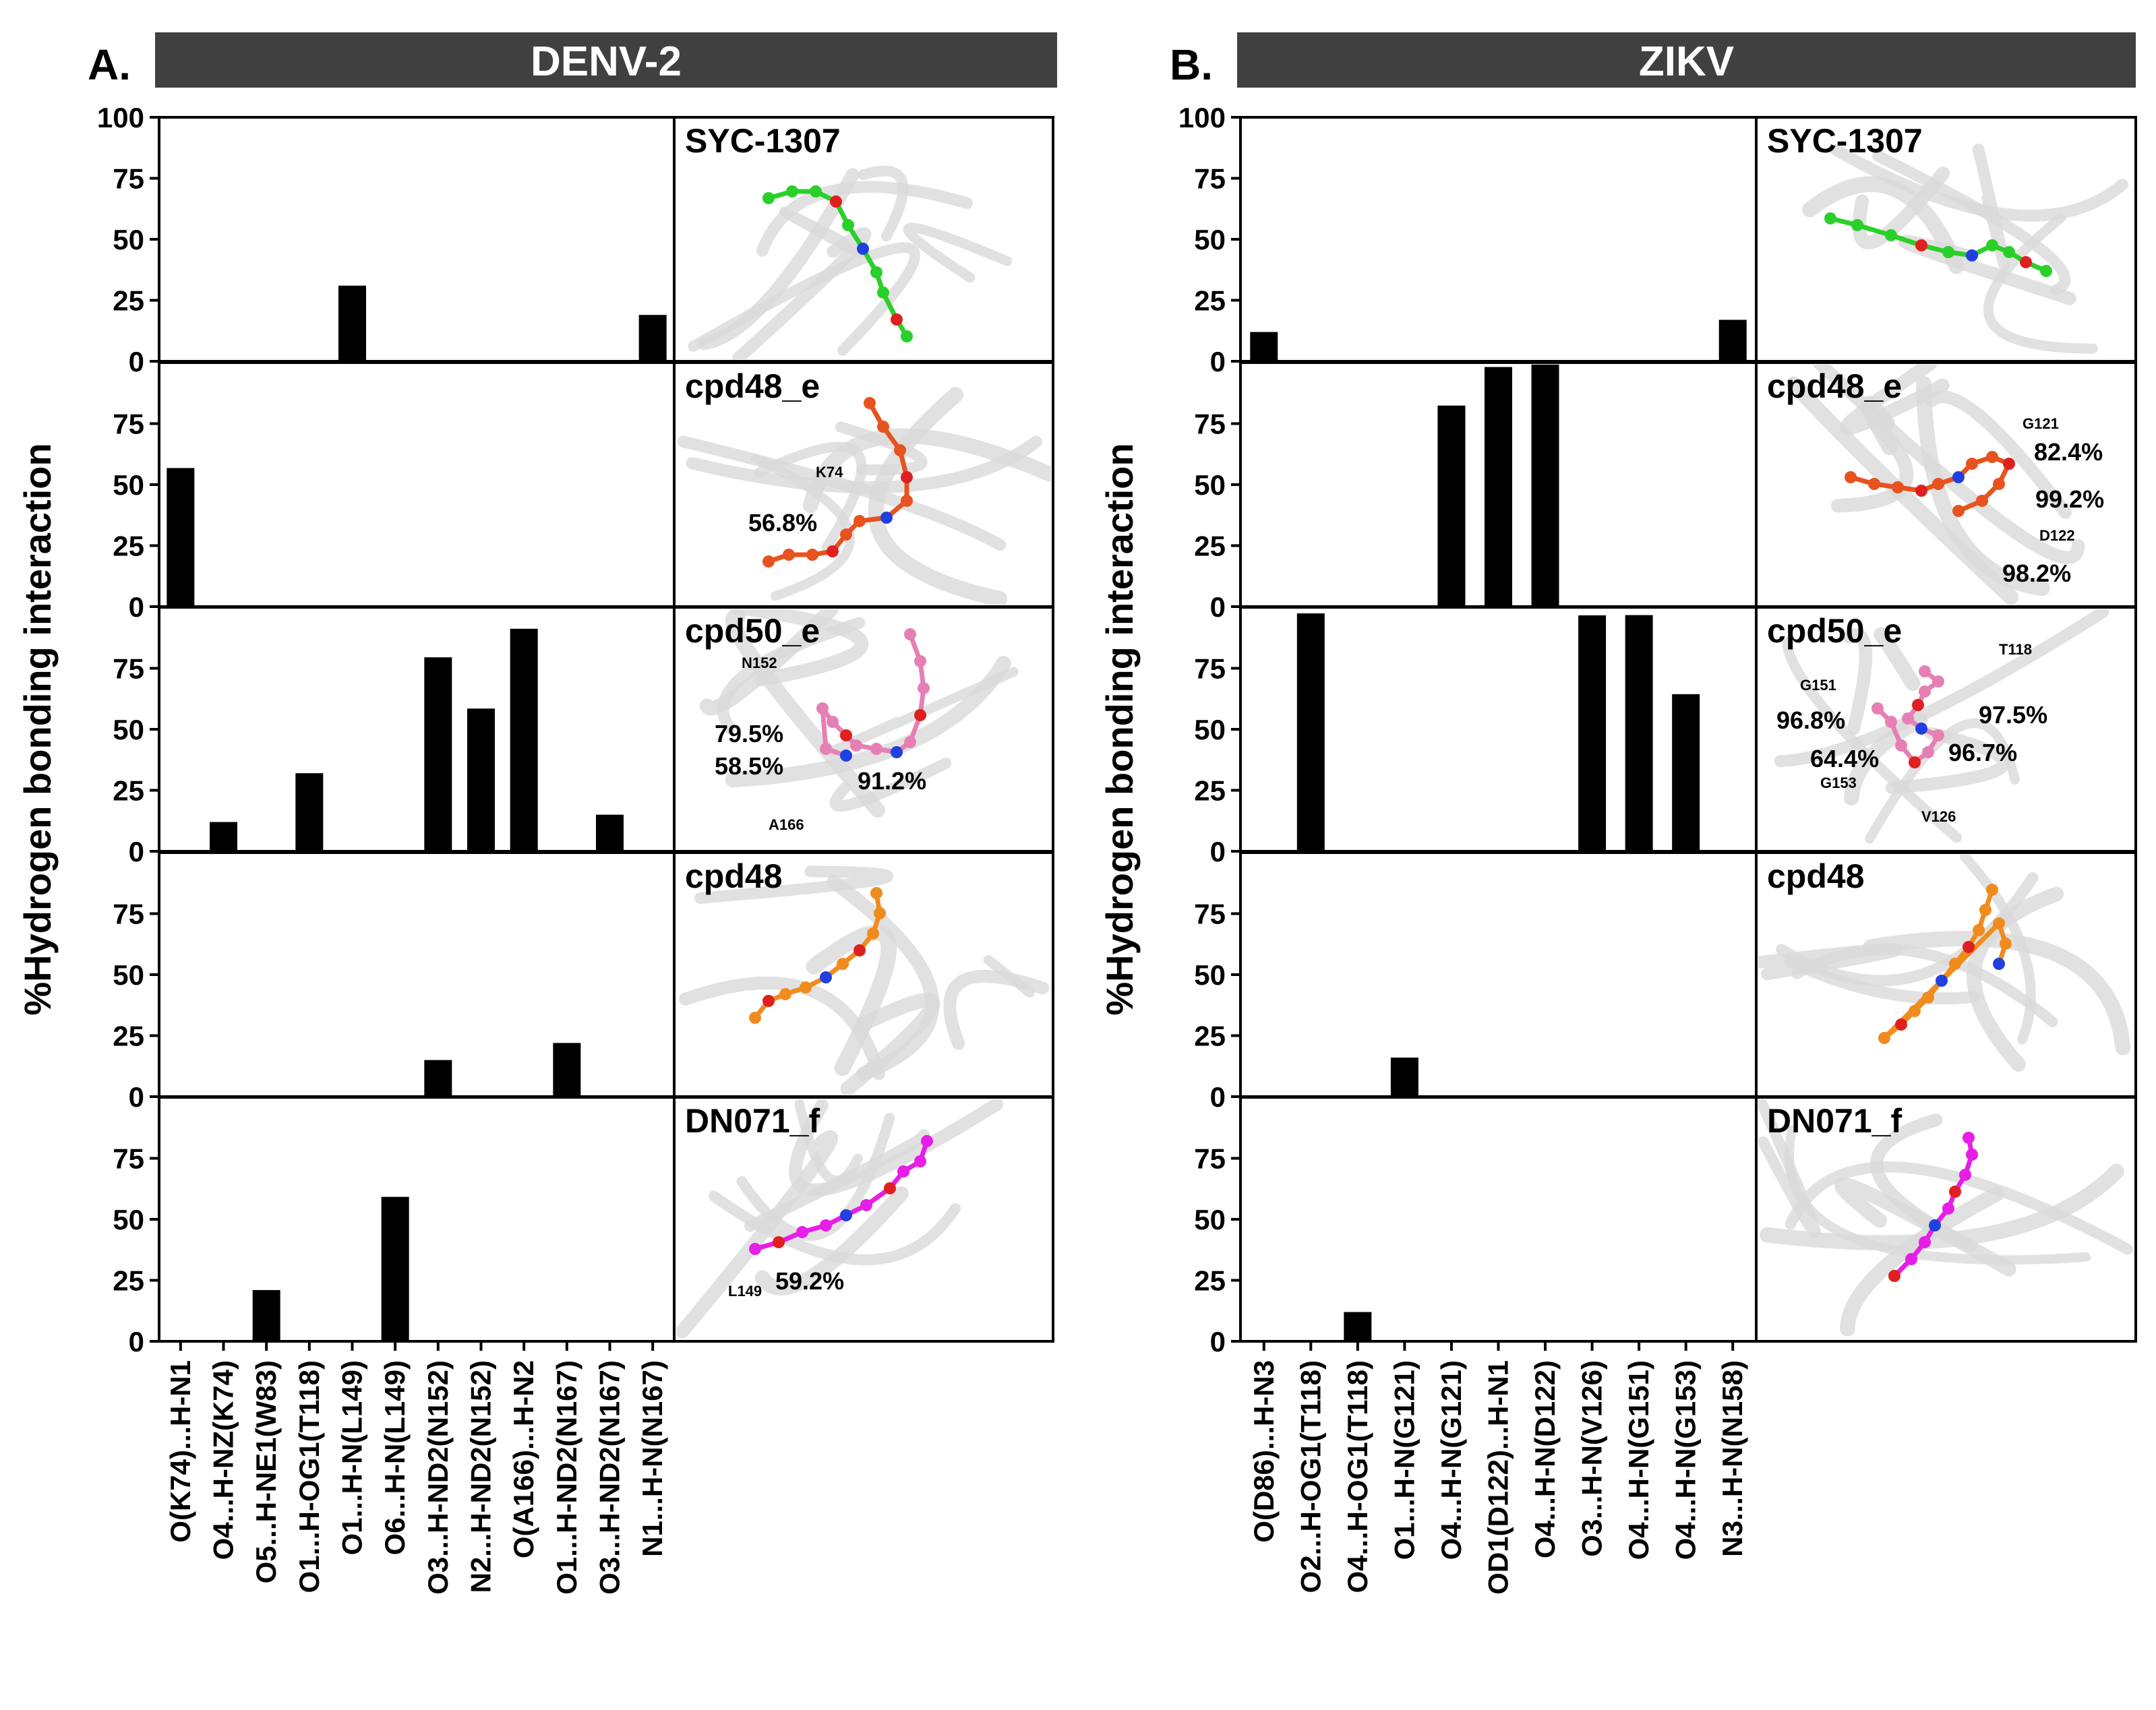  I want to click on hbond-percent-label: 96.8%, so click(1810, 720).